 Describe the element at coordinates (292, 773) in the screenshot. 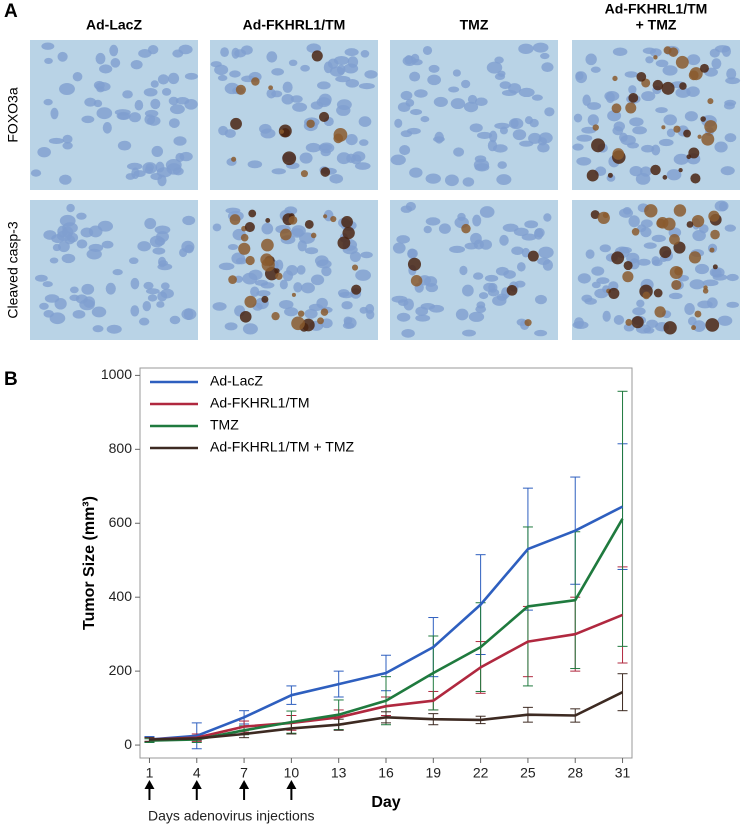

I see `x-tick-label: 10` at that location.